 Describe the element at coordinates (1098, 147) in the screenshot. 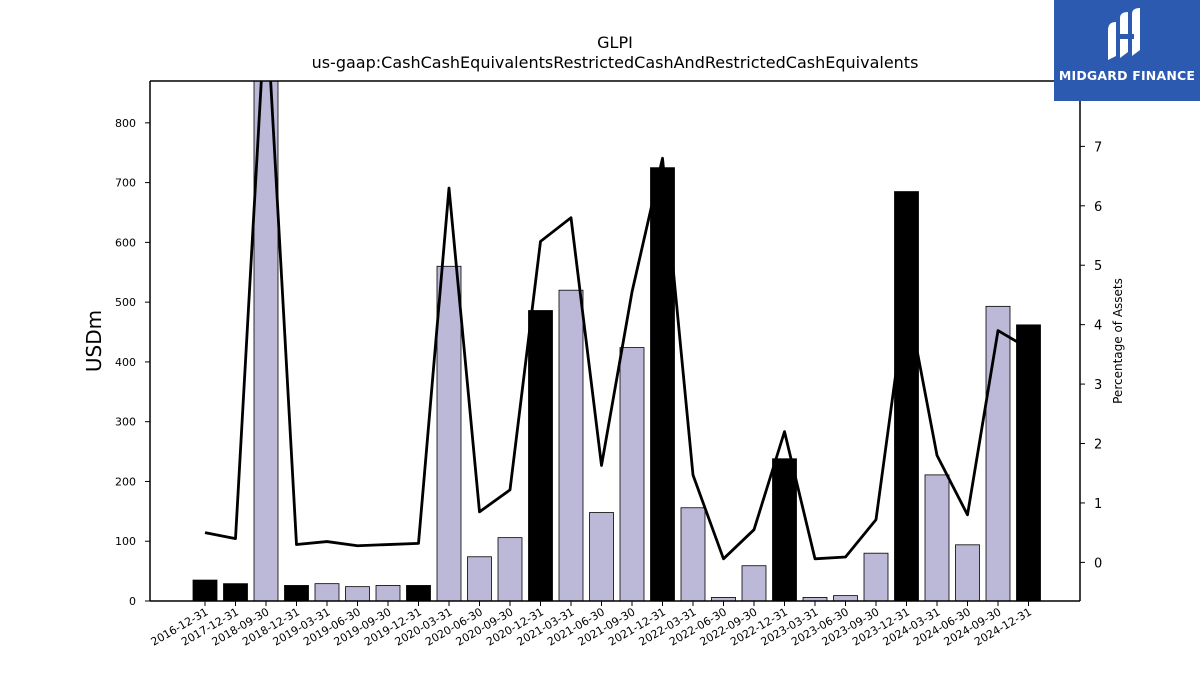

I see `y2-tick-label: 7` at that location.